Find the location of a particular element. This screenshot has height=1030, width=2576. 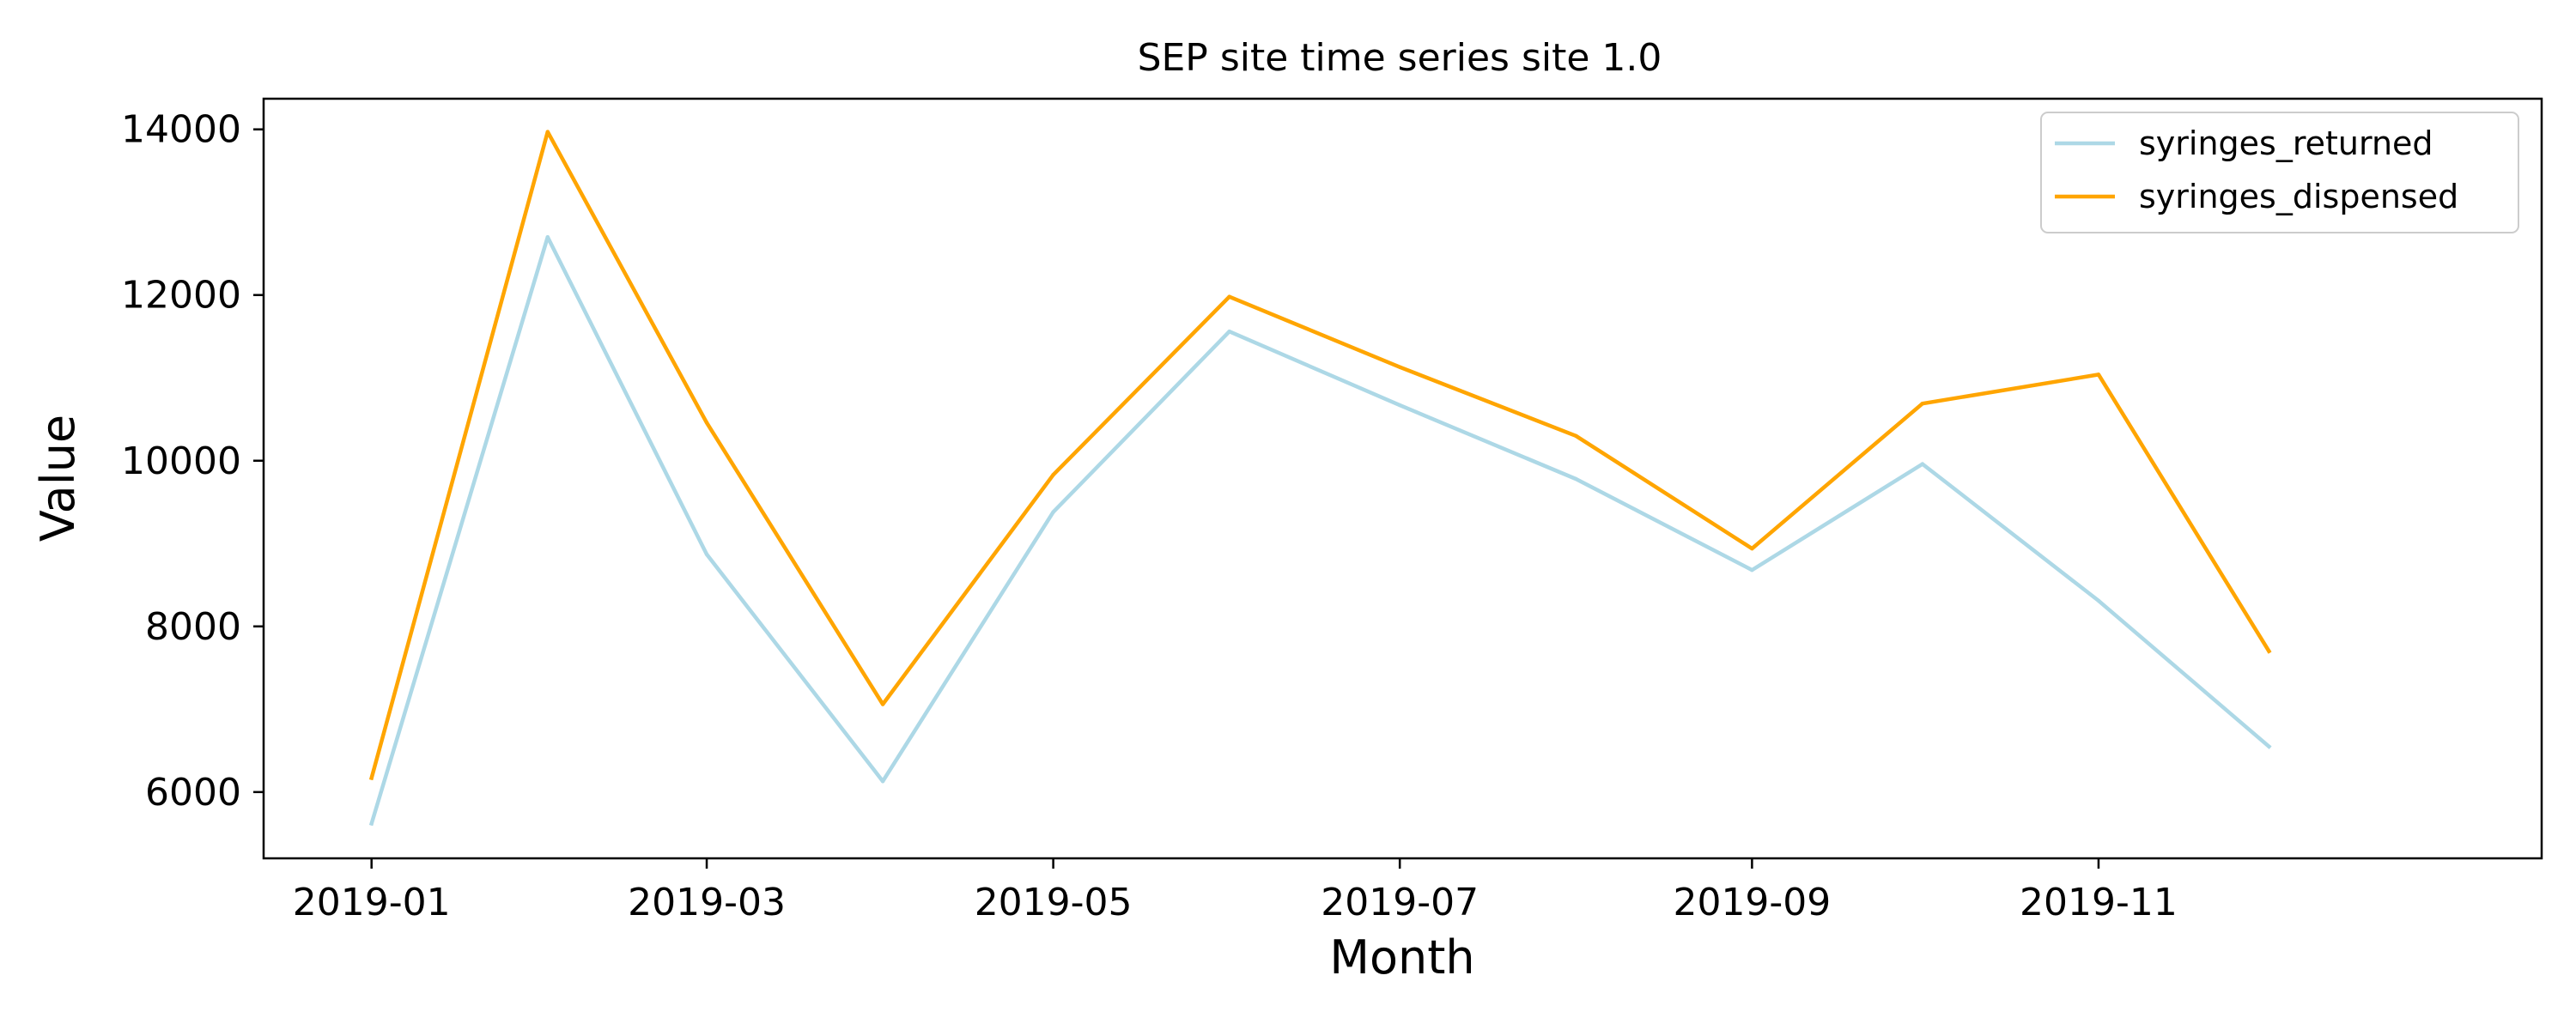

y-tick-label: 12000 is located at coordinates (181, 296).